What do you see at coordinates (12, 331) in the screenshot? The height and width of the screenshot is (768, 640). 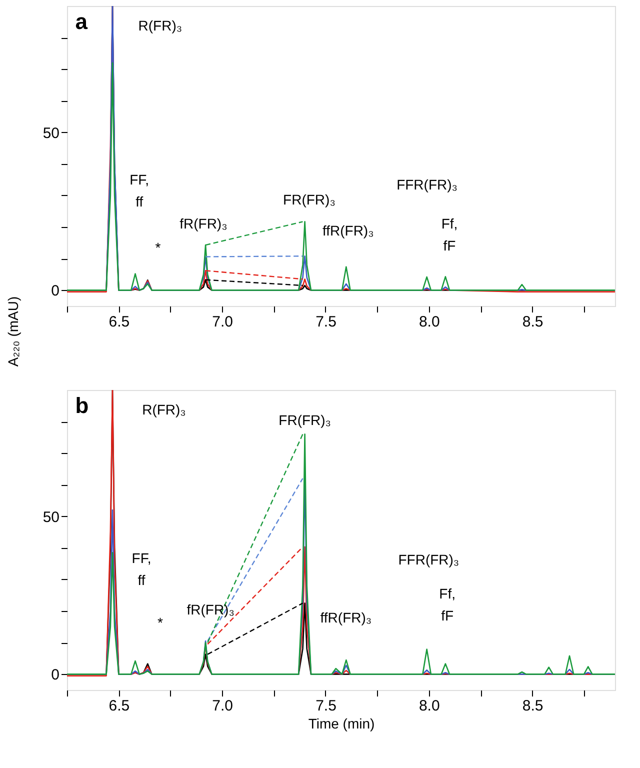 I see `y-axis-title: A₂₂₀ (mAU)` at bounding box center [12, 331].